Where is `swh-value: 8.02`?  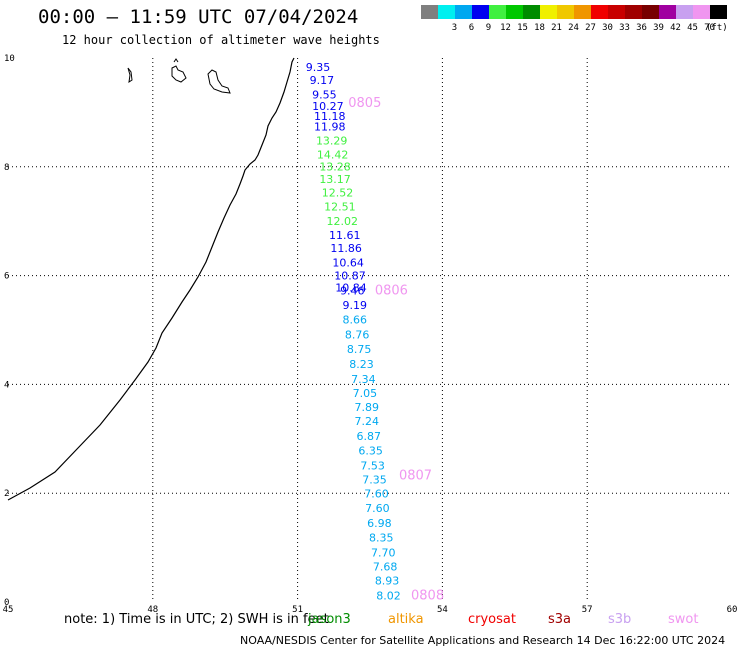 swh-value: 8.02 is located at coordinates (388, 595).